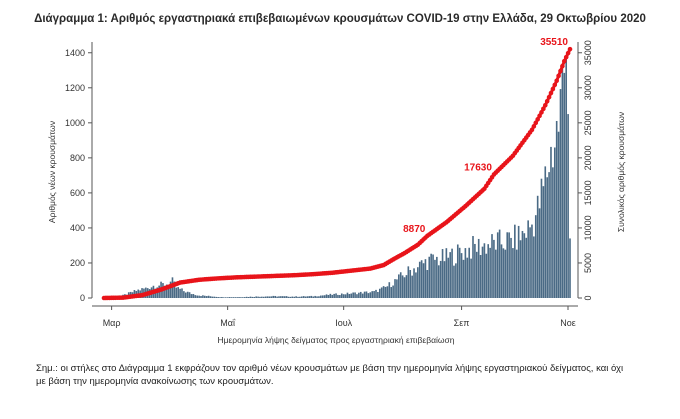 This screenshot has width=680, height=419. I want to click on data-label: 35510, so click(554, 42).